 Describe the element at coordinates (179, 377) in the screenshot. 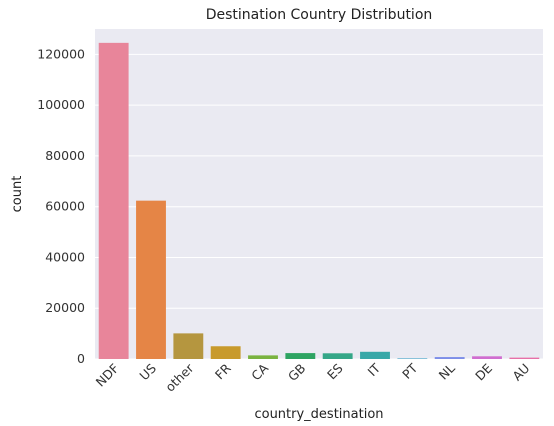

I see `x-tick-label: other` at that location.